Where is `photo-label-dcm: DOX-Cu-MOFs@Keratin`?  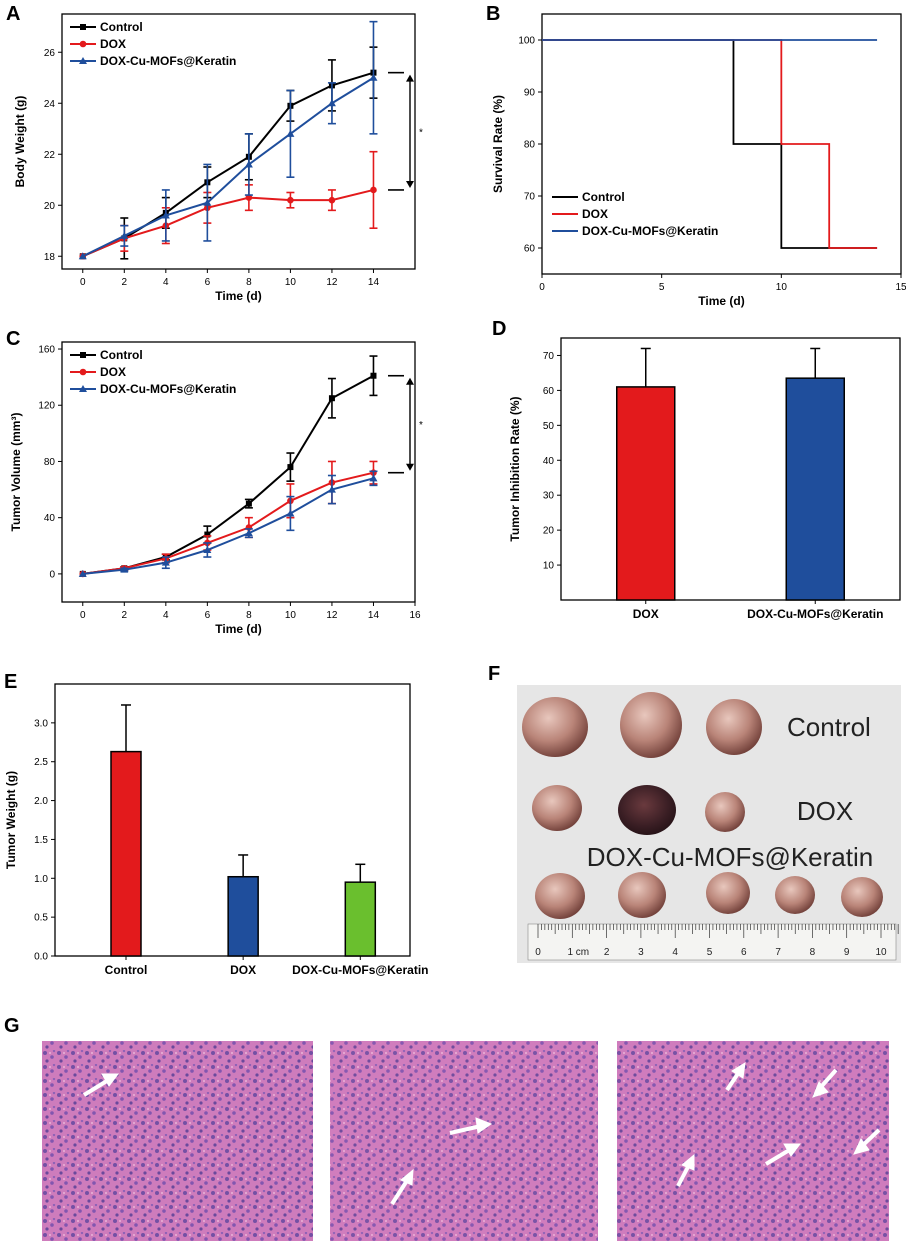 photo-label-dcm: DOX-Cu-MOFs@Keratin is located at coordinates (730, 857).